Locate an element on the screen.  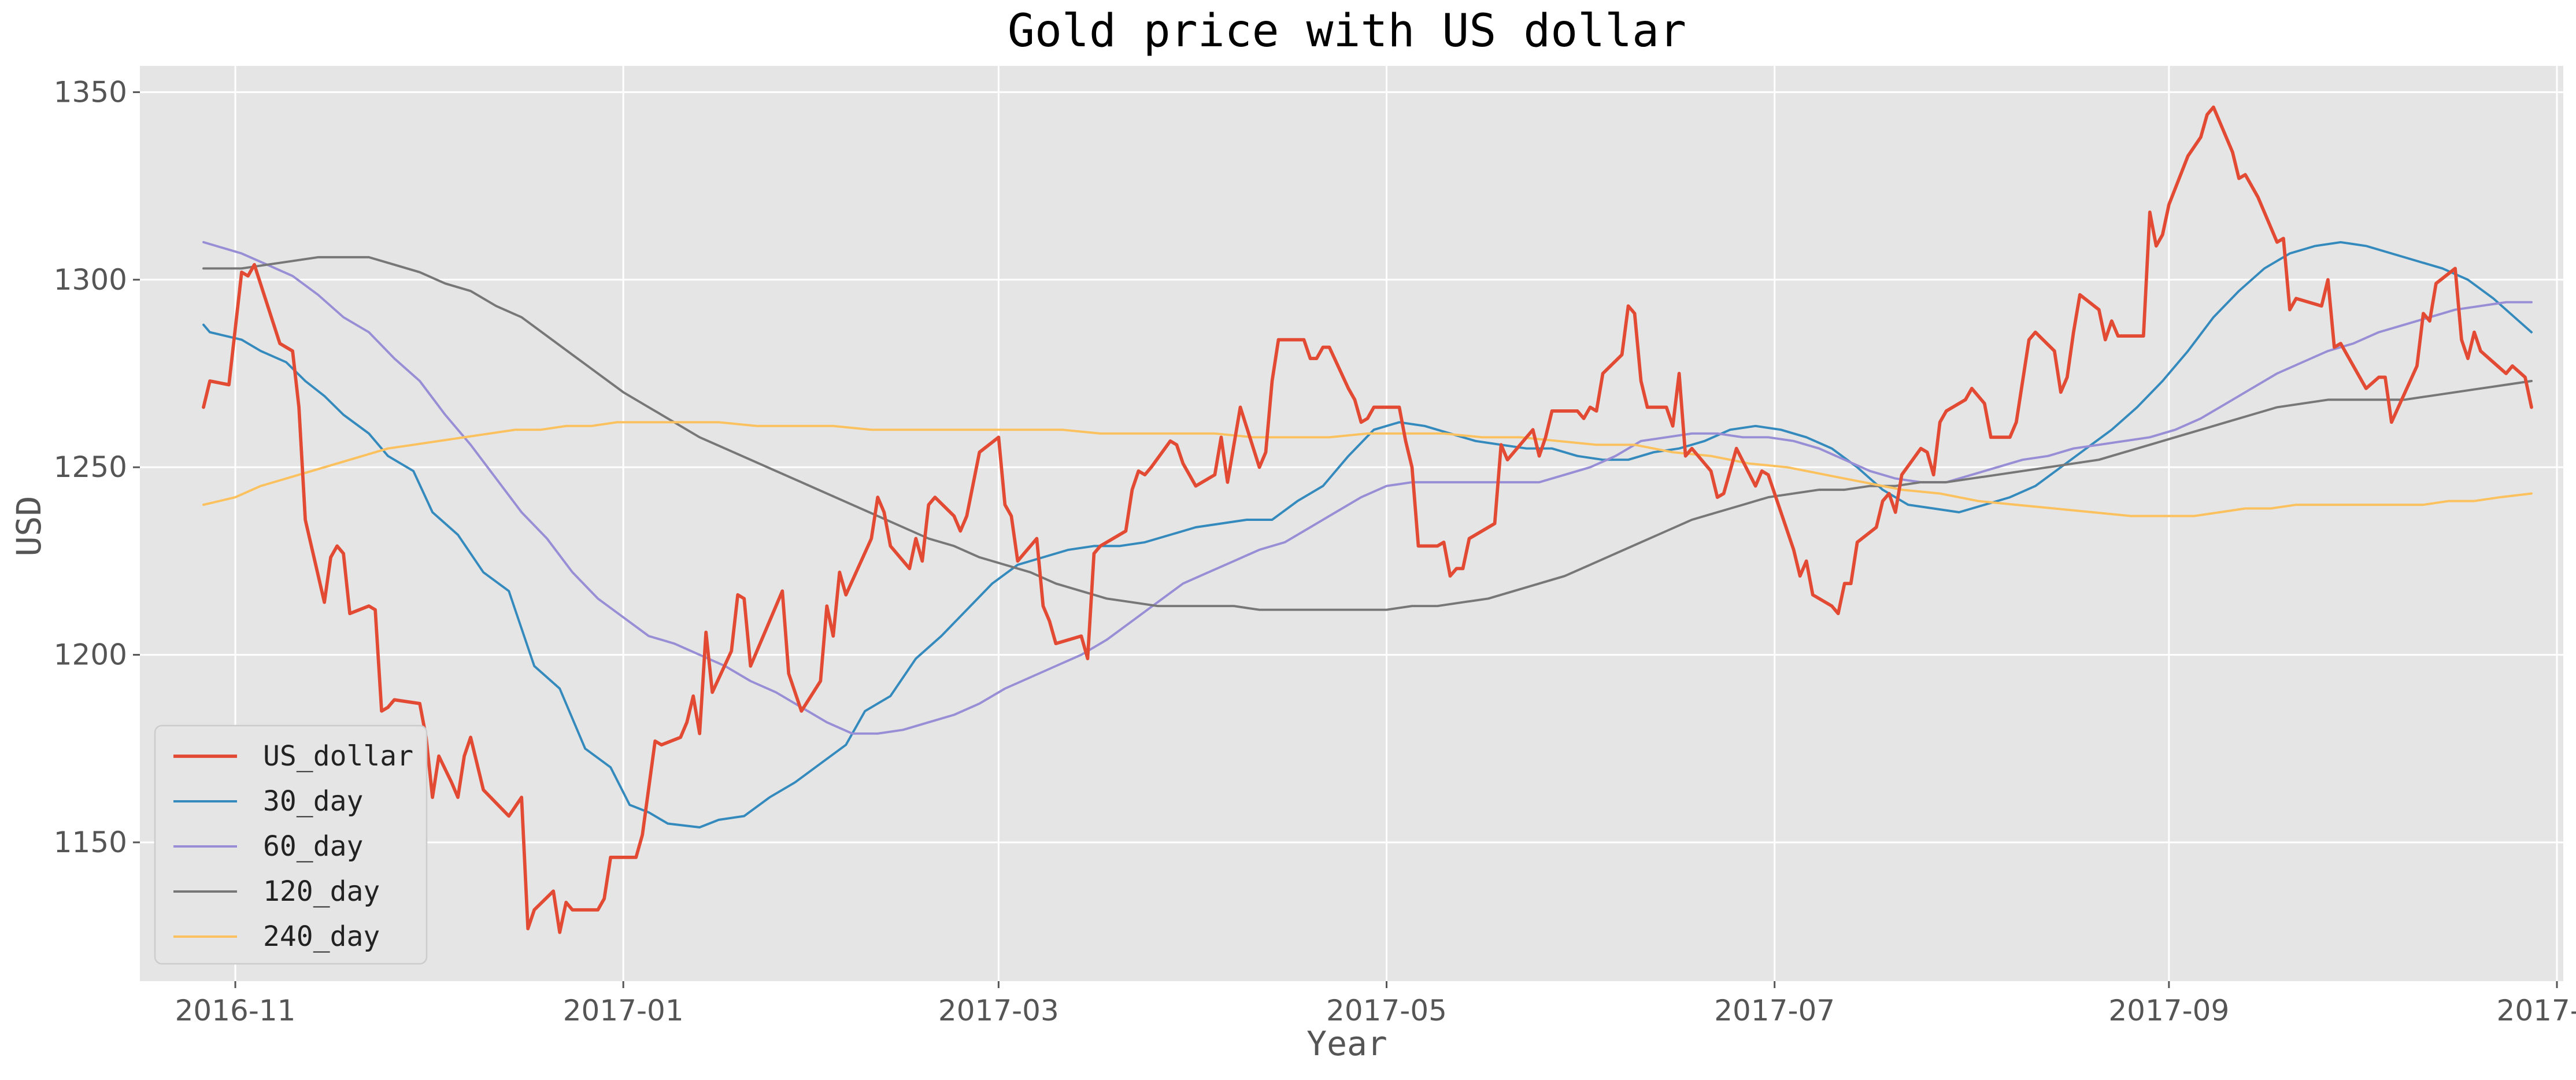
x-tick-label: 2017-05 is located at coordinates (1386, 1011).